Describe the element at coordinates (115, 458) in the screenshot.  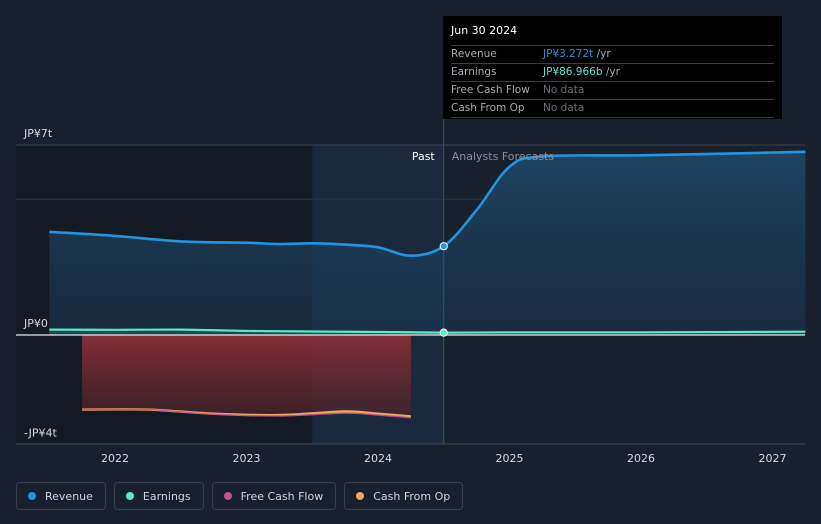
I see `x-tick-label: 2022` at that location.